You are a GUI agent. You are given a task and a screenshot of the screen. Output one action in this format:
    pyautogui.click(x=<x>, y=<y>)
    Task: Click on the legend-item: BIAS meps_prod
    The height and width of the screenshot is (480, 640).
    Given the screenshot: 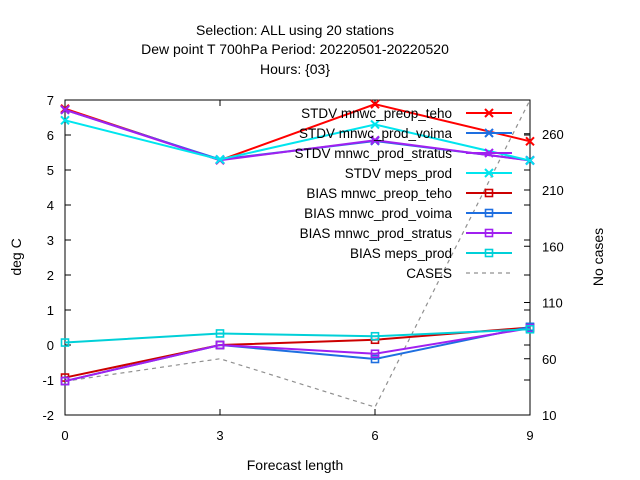 What is the action you would take?
    pyautogui.click(x=431, y=253)
    